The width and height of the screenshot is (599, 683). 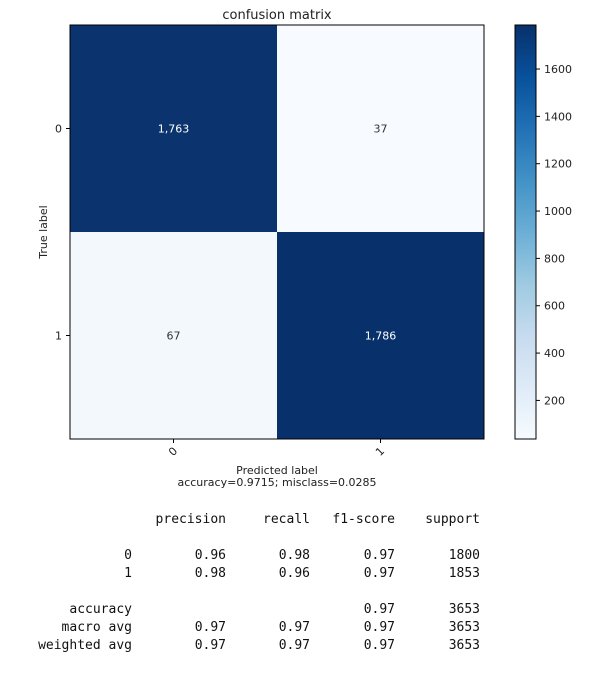 I want to click on report-row-label: weighted avg, so click(x=85, y=645).